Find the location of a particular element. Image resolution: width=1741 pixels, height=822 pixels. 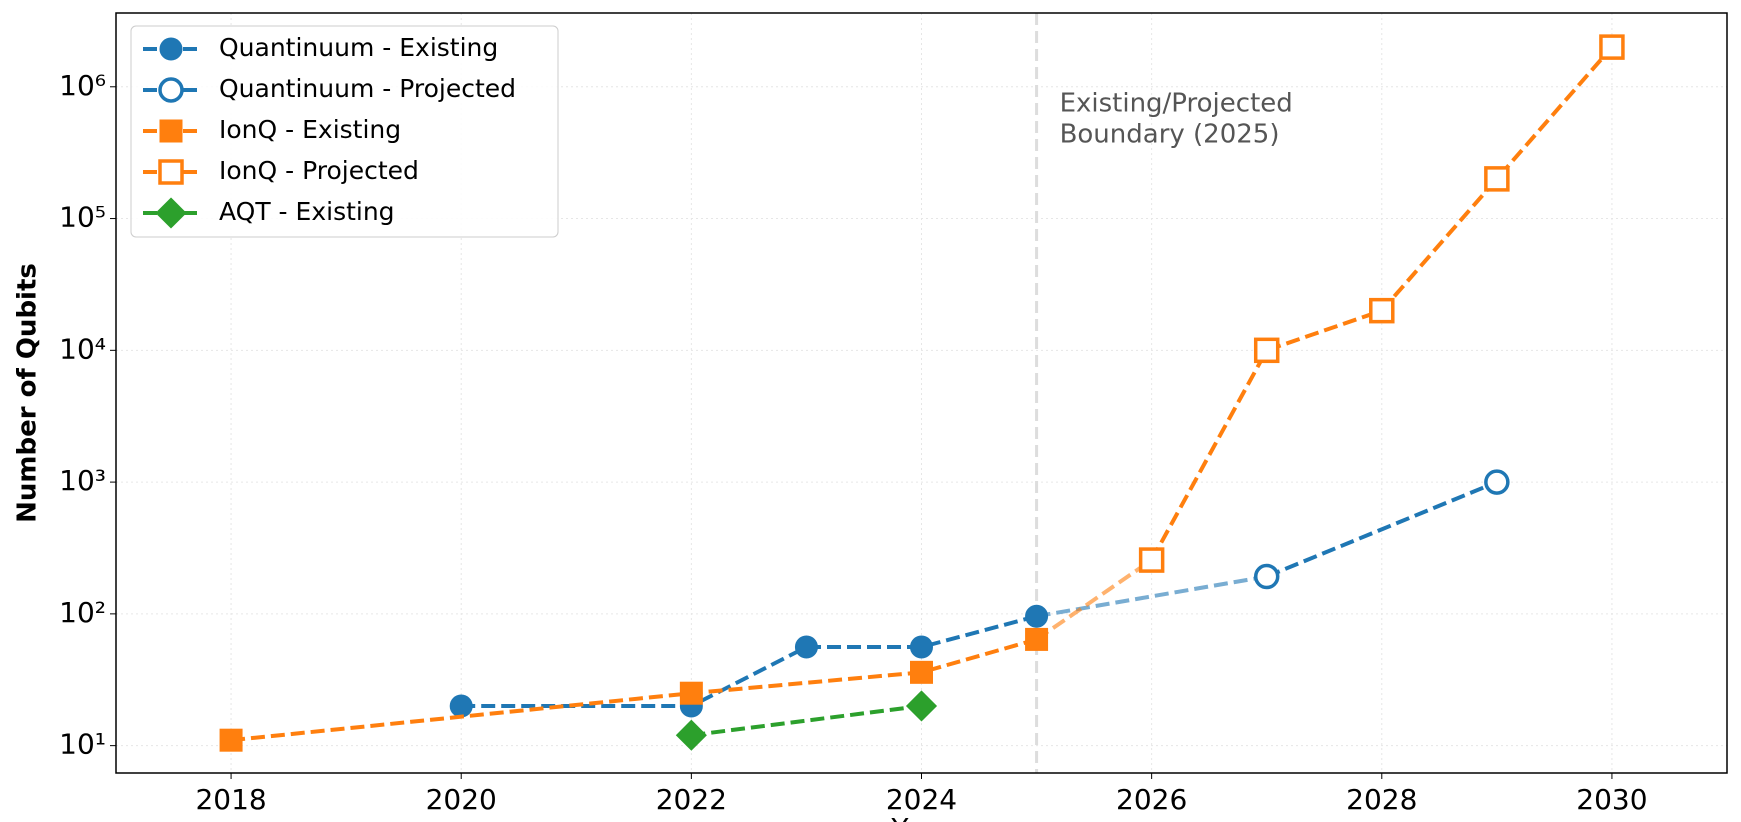

x-tick-label: 2030 is located at coordinates (1611, 799).